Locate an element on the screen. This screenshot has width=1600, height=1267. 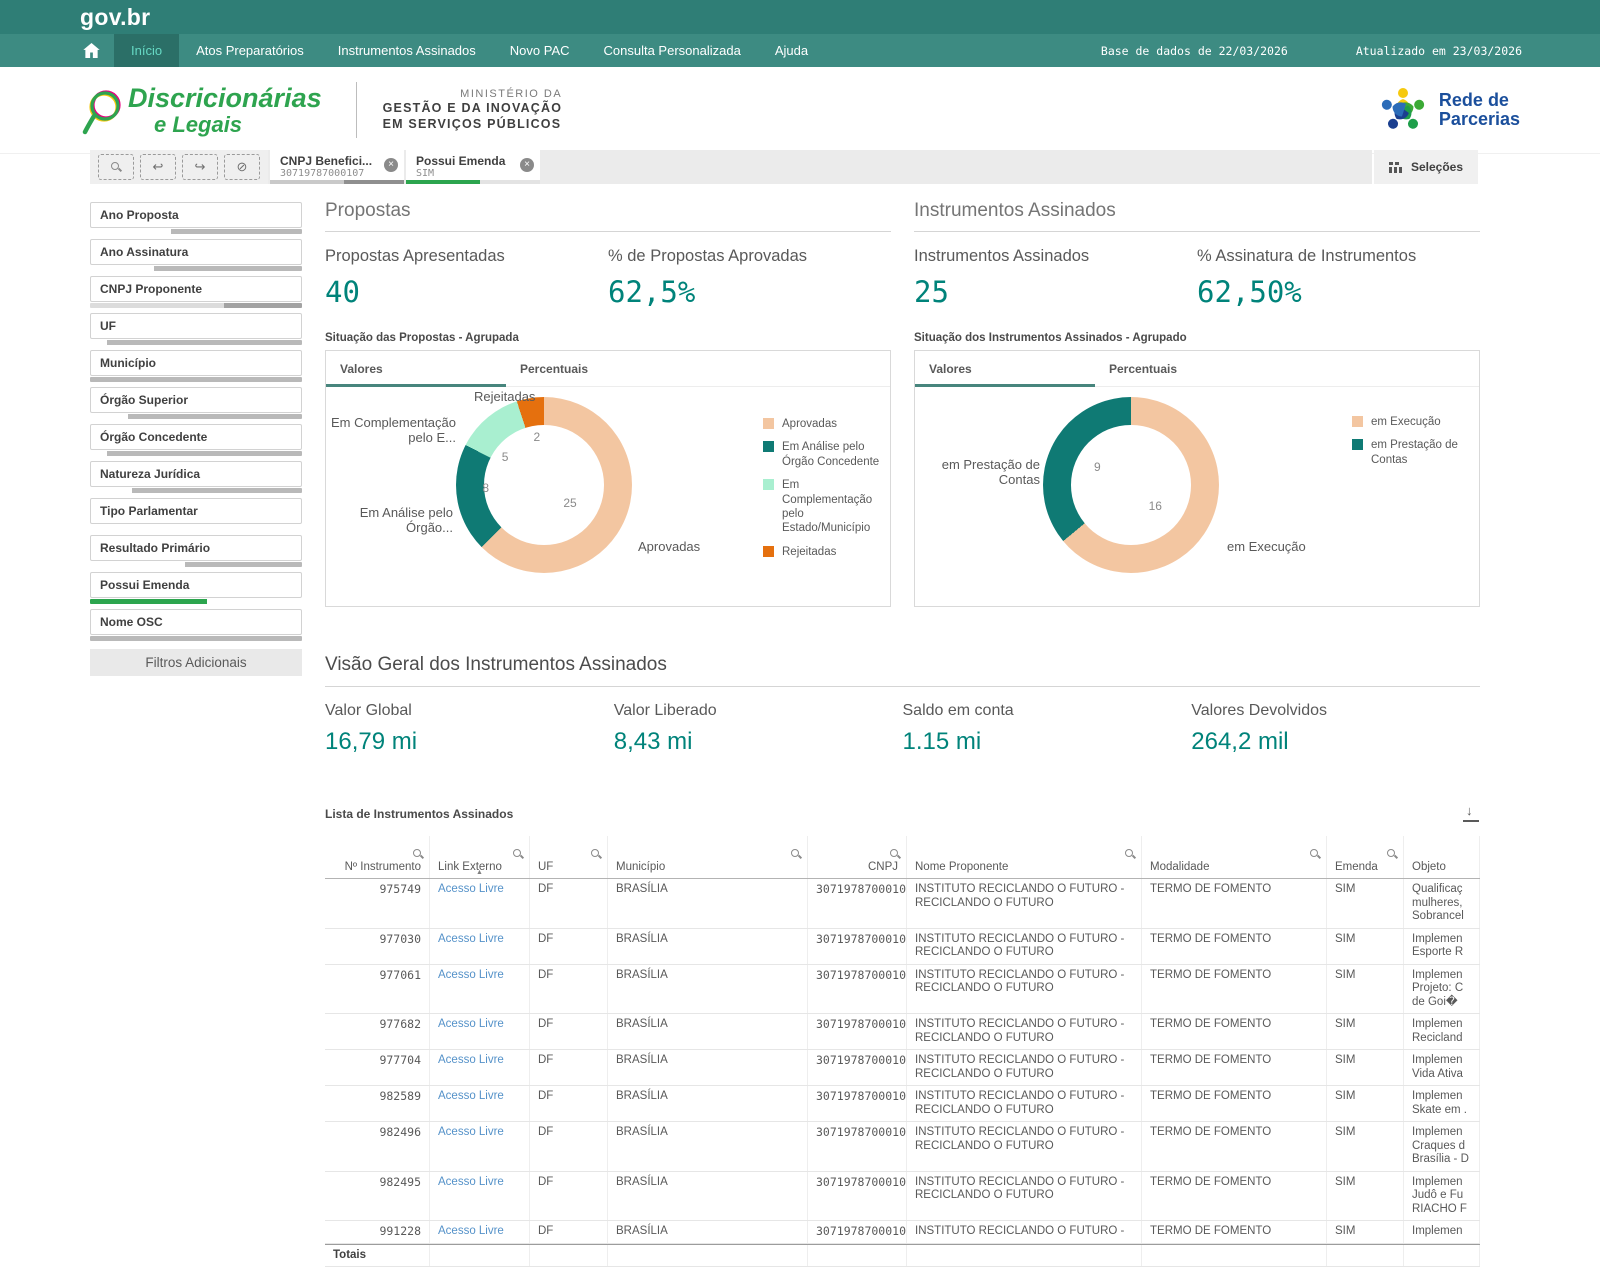
filter-label: Ano Proposta is located at coordinates (139, 215).